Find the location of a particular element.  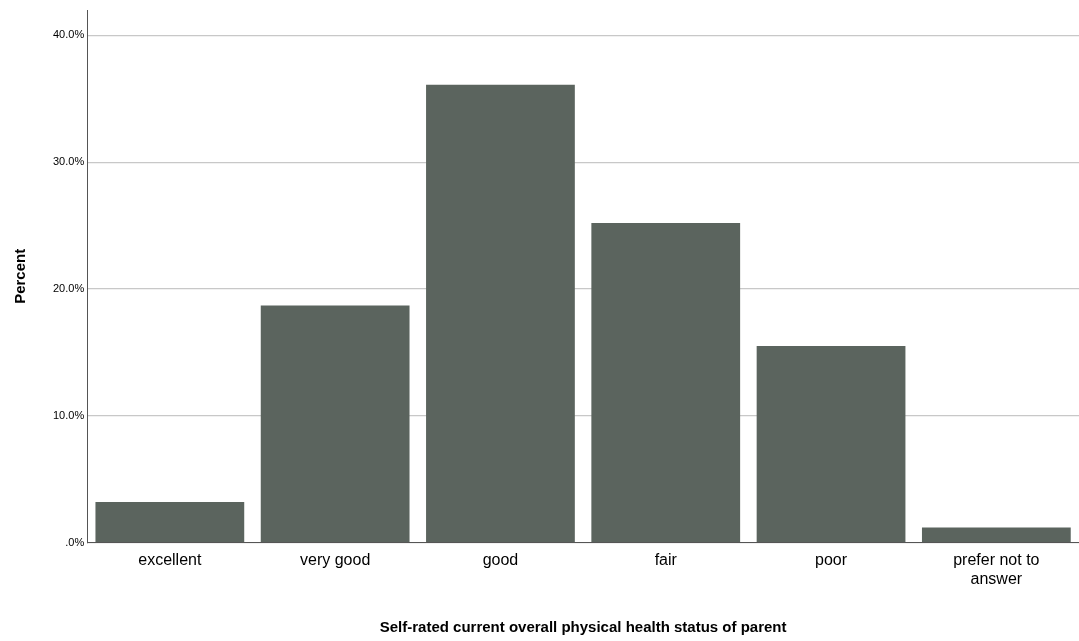

y-tick-label: 20.0% is located at coordinates (68, 288).